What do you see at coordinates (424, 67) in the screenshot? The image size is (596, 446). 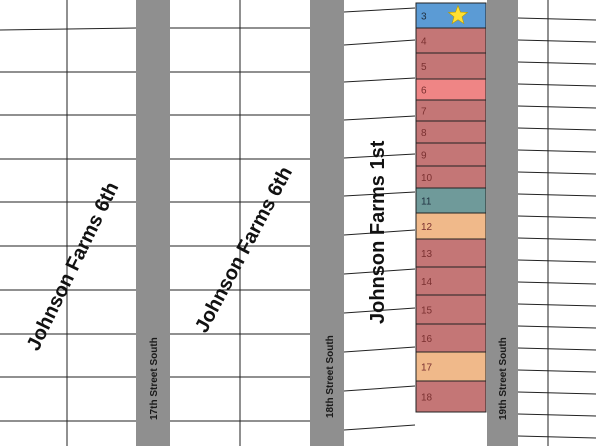 I see `lot-number-5: 5` at bounding box center [424, 67].